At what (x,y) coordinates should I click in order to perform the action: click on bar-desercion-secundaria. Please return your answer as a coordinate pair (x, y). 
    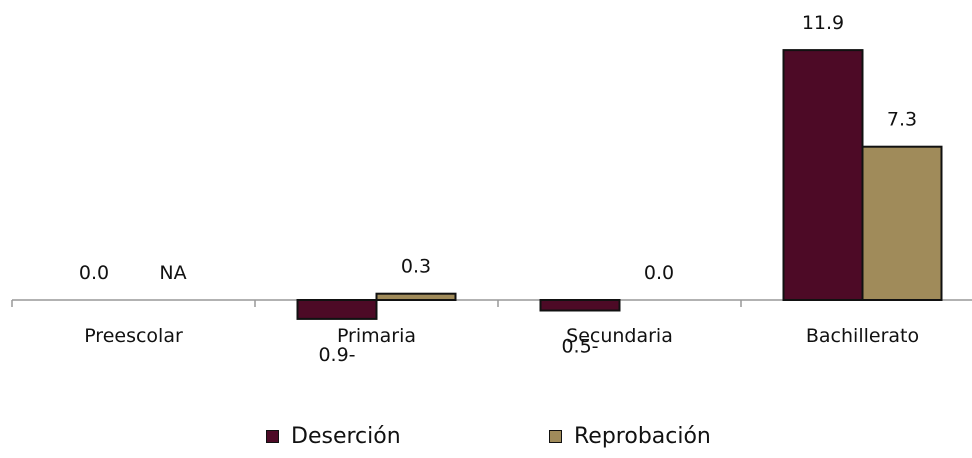
    Looking at the image, I should click on (580, 305).